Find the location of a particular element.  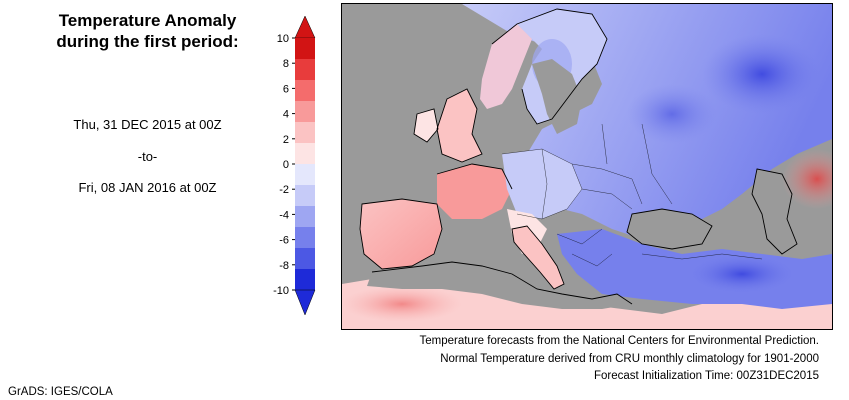

legend-tick-label: 6 is located at coordinates (286, 89).